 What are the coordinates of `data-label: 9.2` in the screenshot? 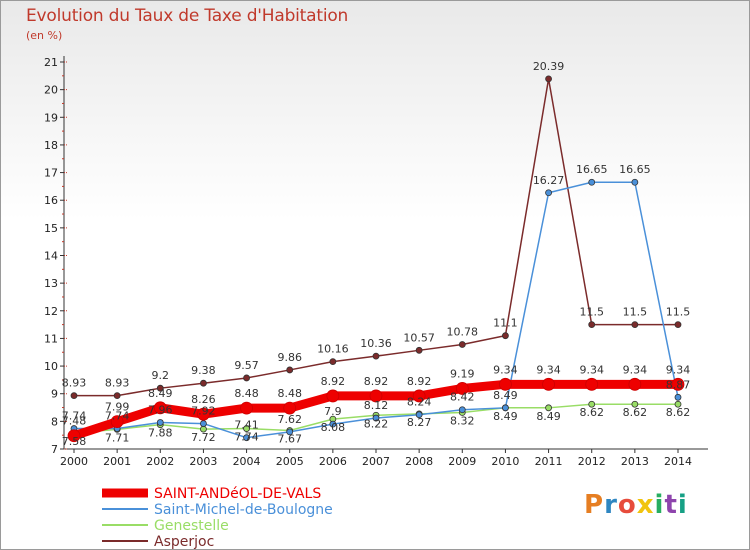 It's located at (161, 375).